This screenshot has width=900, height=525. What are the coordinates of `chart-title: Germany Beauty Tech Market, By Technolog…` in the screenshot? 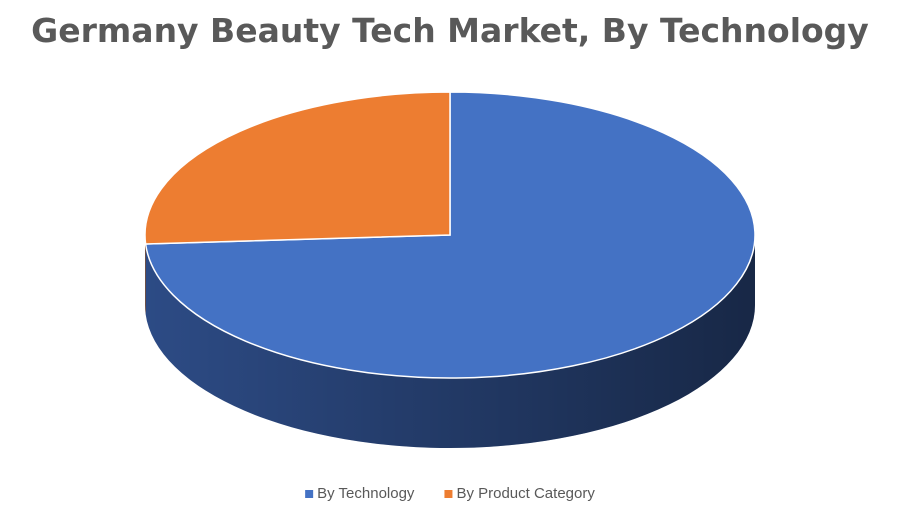 It's located at (450, 30).